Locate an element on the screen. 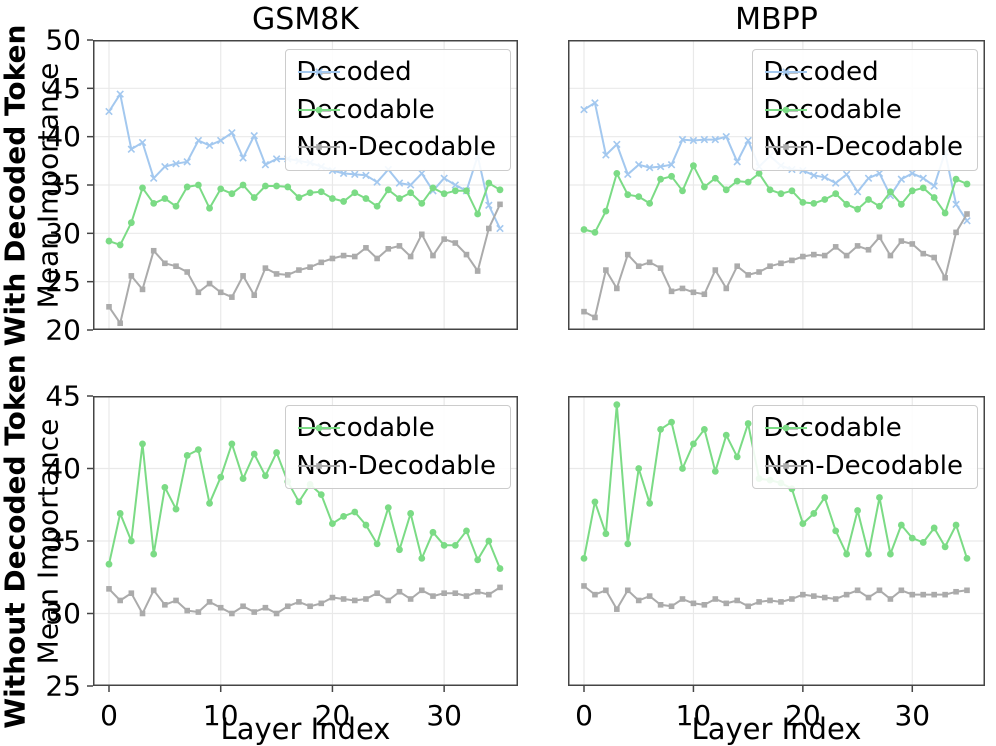 The image size is (996, 746). y-tick-label: 25 is located at coordinates (63, 686).